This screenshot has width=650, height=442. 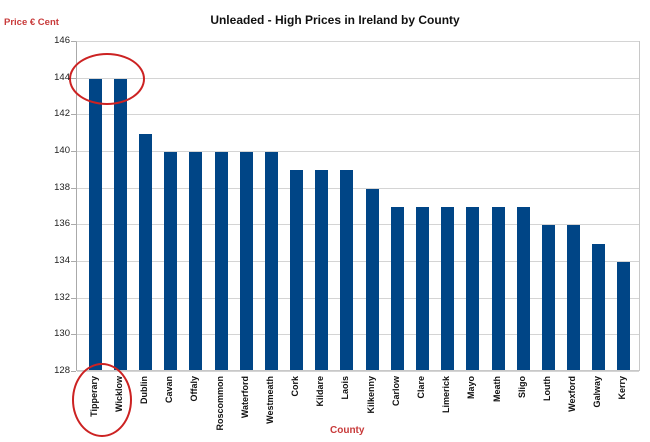 I want to click on x-tick-label: Offaly, so click(x=194, y=389).